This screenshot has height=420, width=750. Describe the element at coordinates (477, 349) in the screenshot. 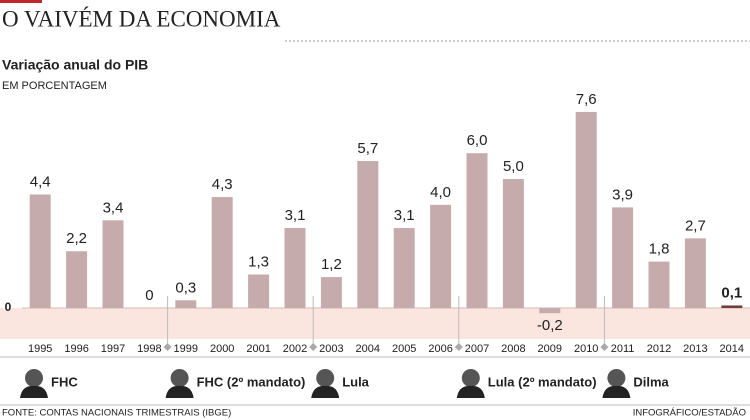

I see `x-tick-label: 2007` at that location.